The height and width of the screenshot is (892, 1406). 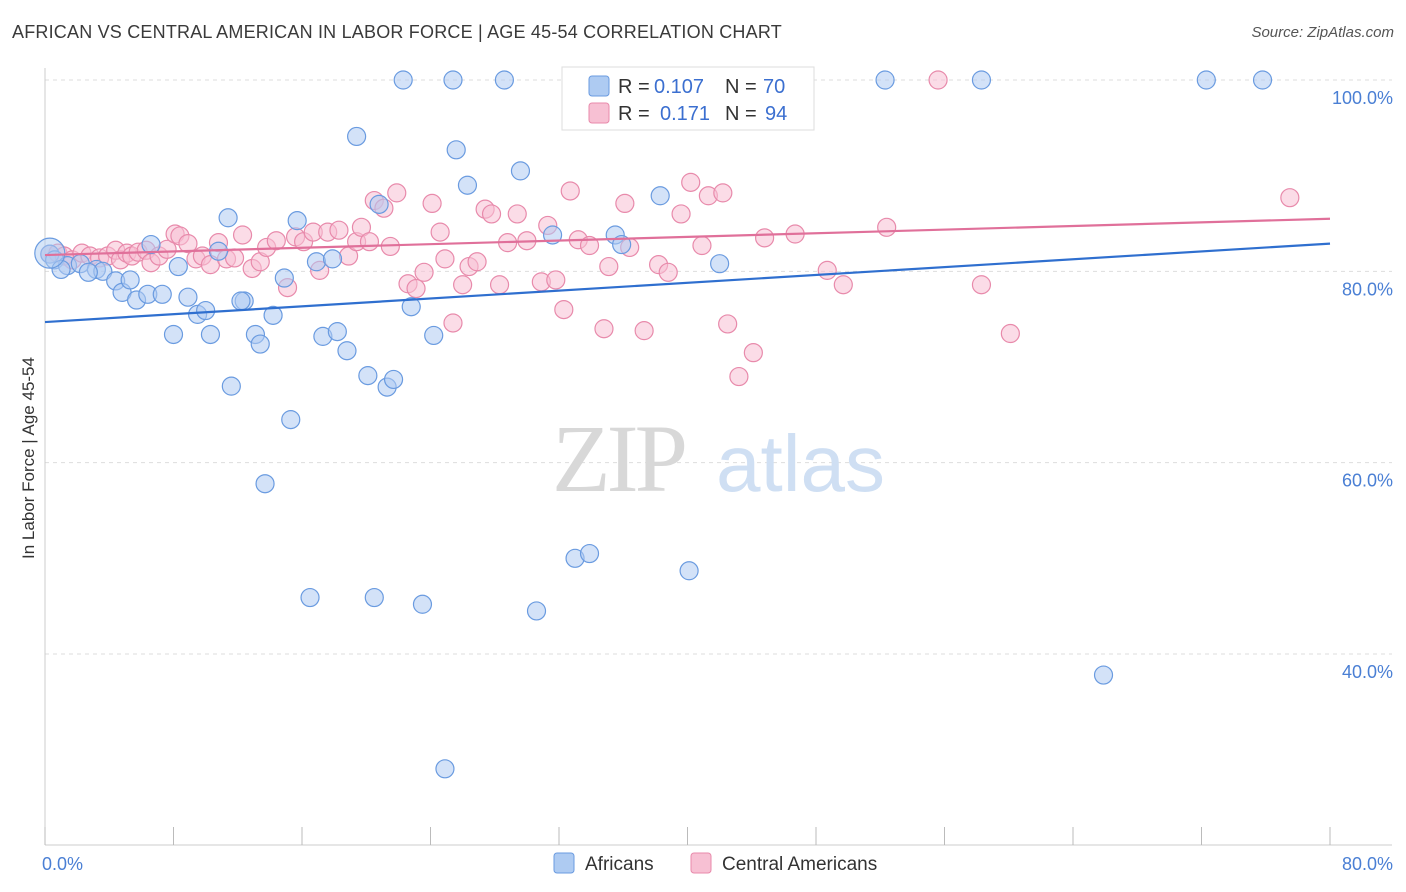 I want to click on x-tick-label: 80.0%, so click(x=1367, y=864).